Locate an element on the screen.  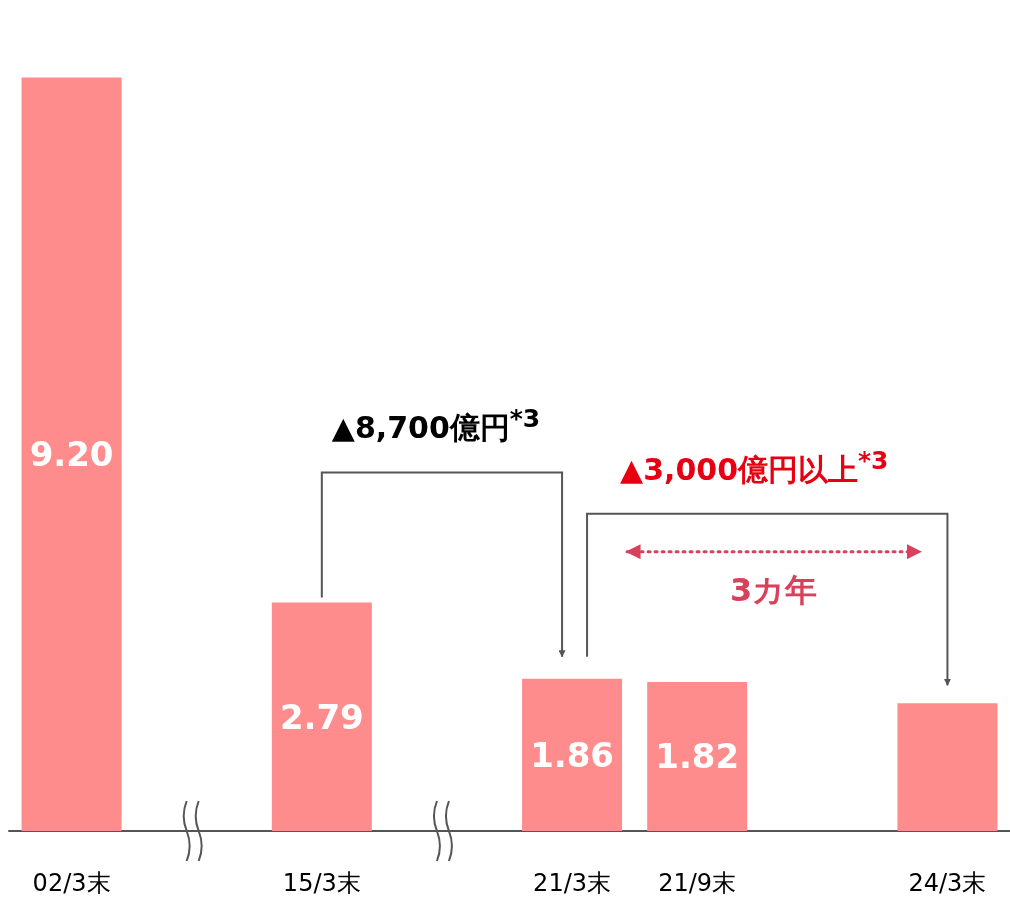
data-label: 1.82 is located at coordinates (697, 756).